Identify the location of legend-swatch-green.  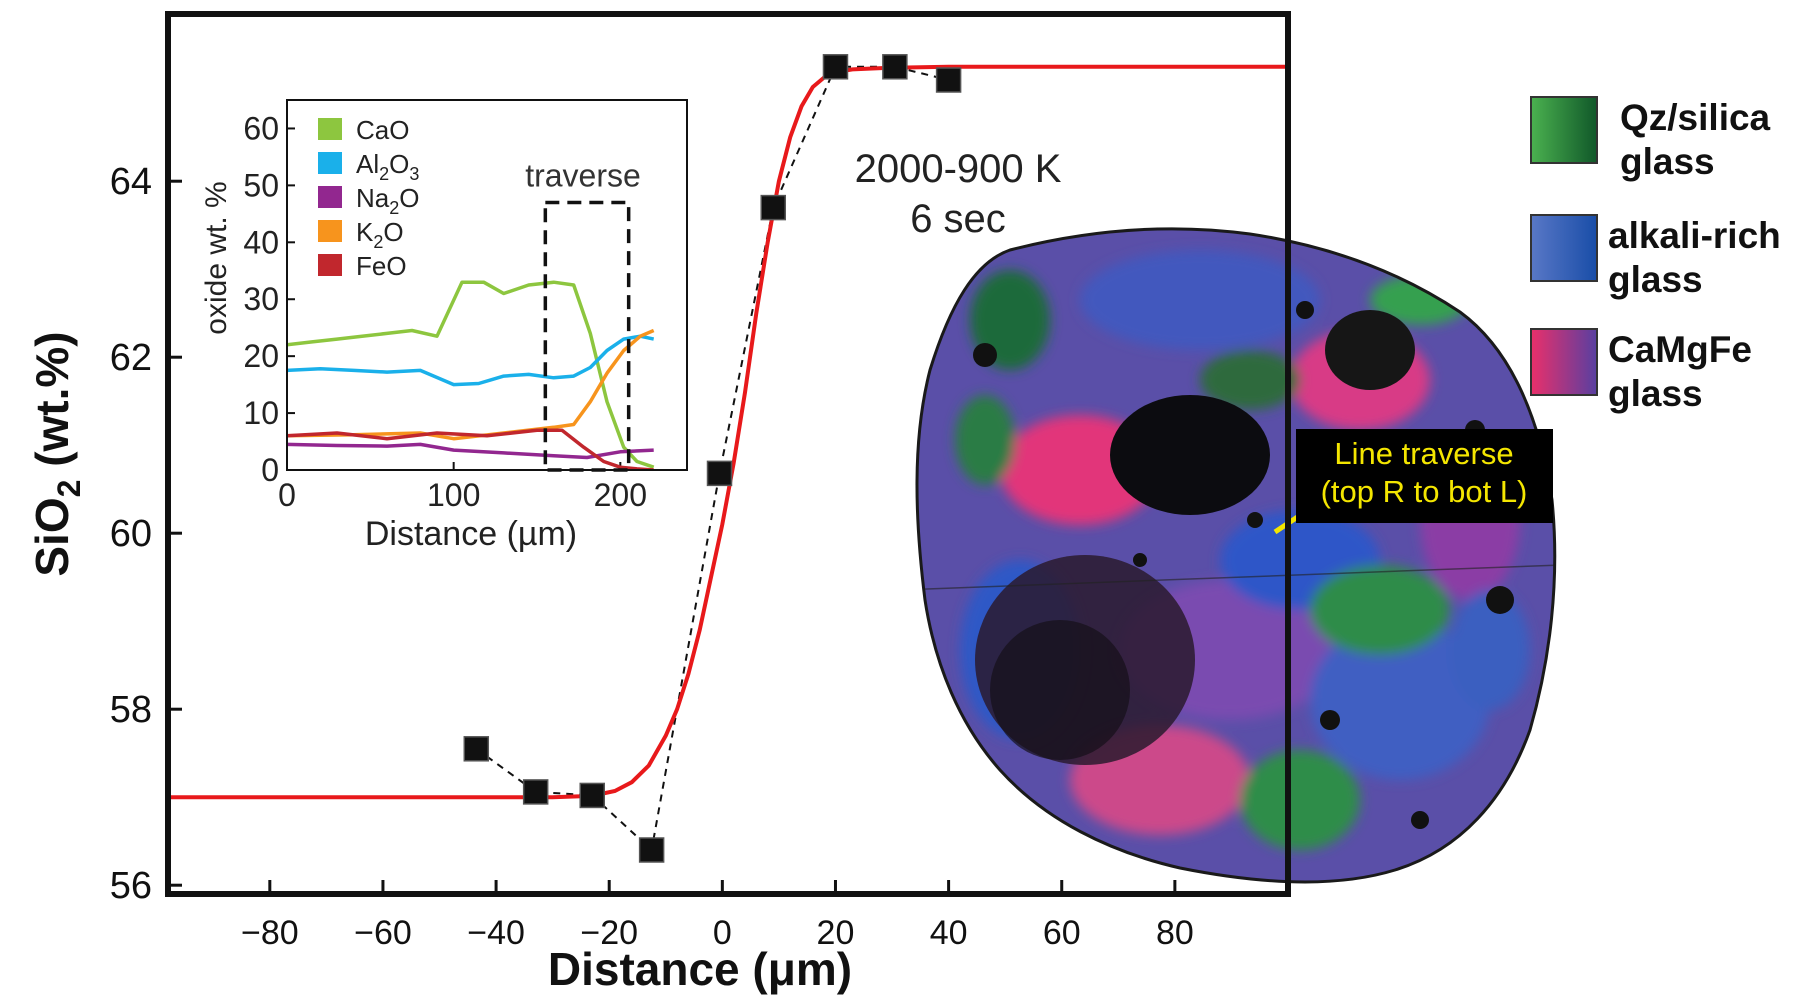
(1564, 130).